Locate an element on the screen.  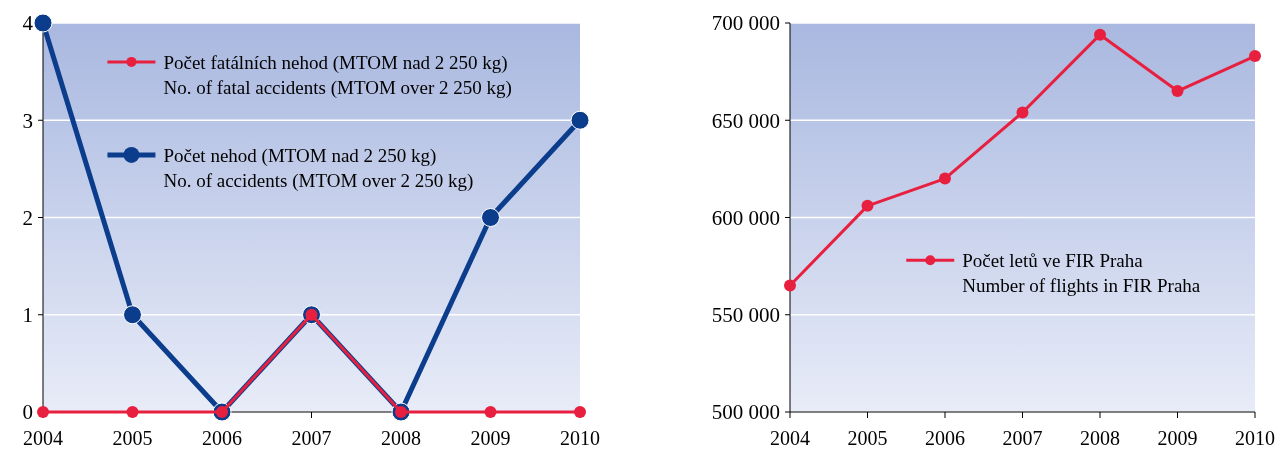
y-tick-label: 700 000 is located at coordinates (745, 23).